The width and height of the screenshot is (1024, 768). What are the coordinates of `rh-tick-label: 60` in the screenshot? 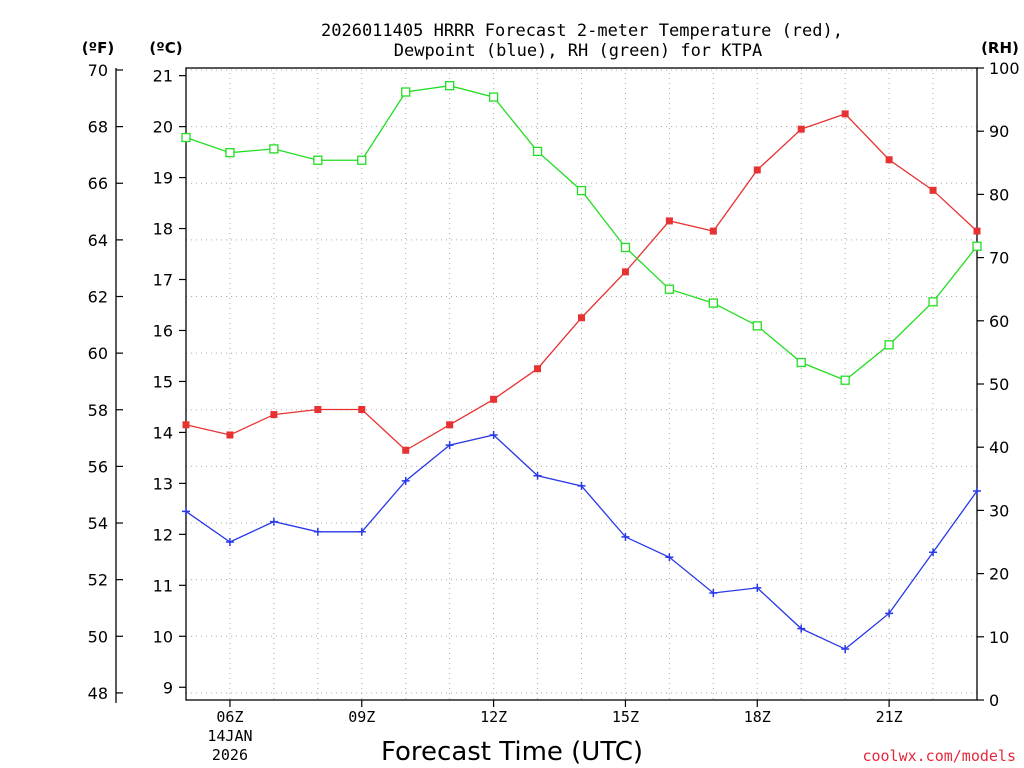 It's located at (999, 321).